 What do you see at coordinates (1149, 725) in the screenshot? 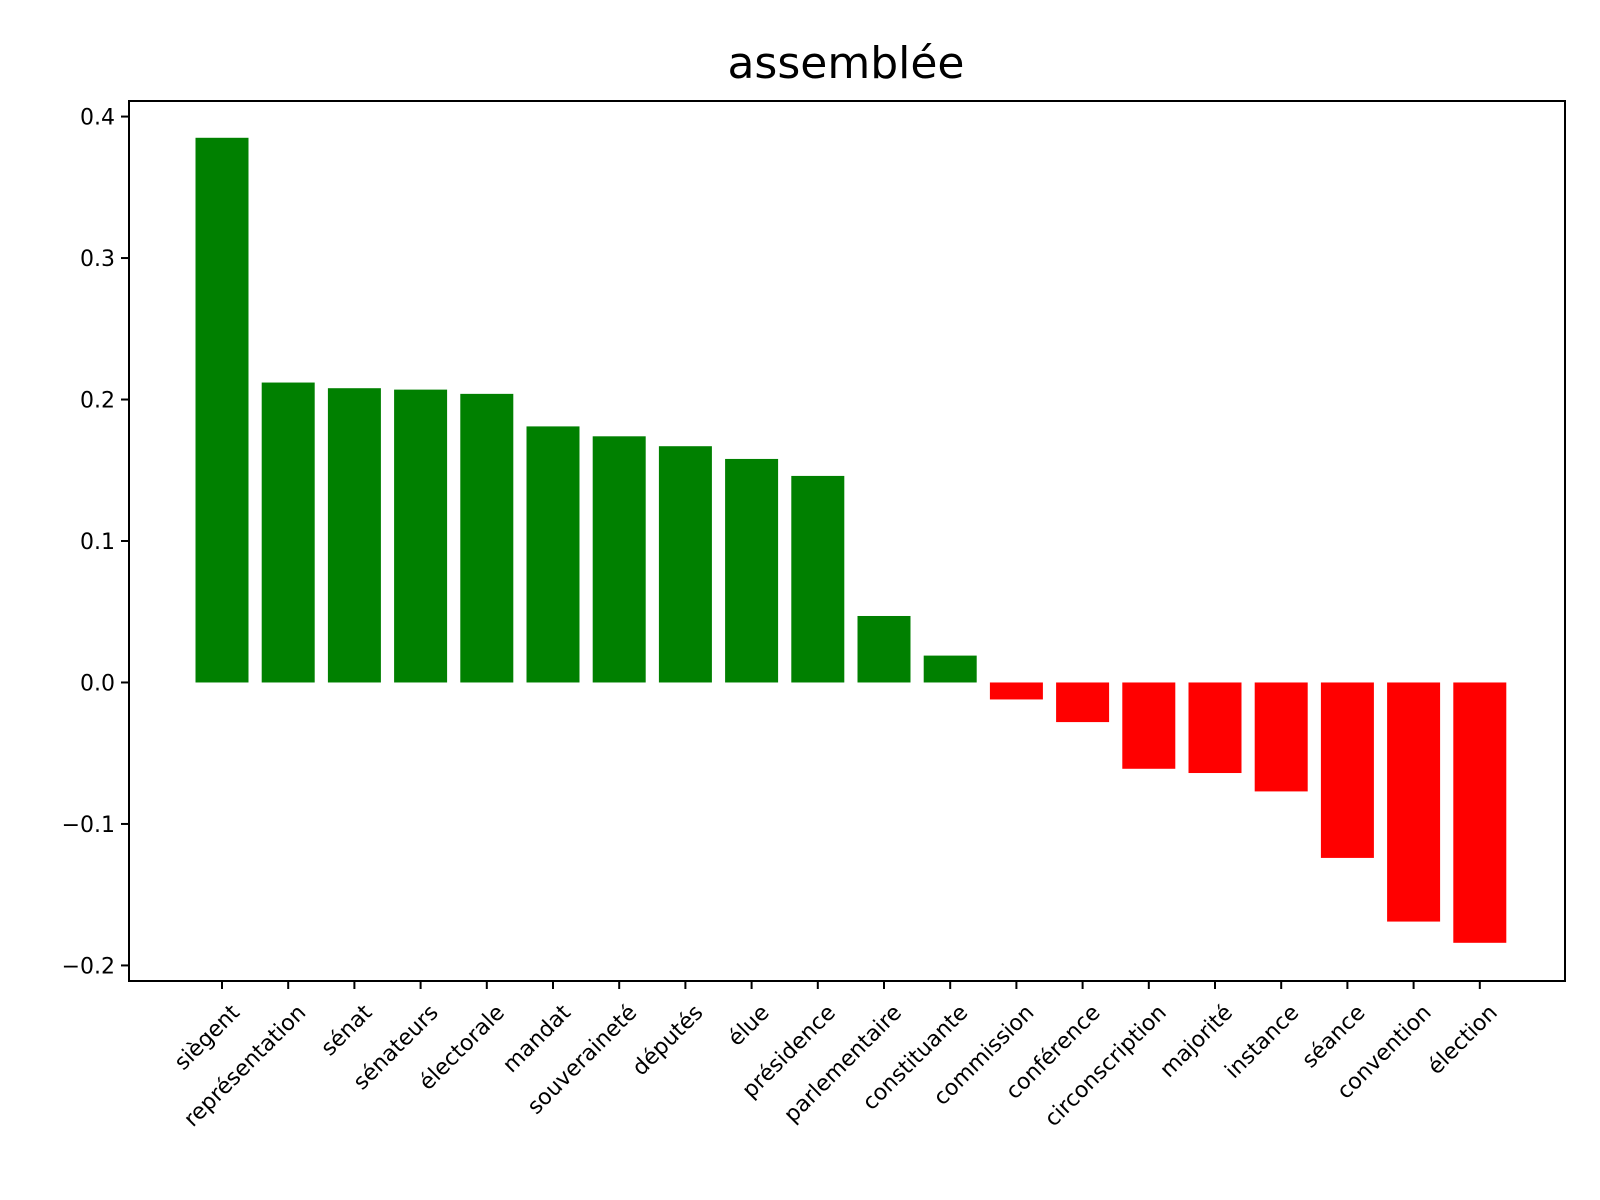
I see `bar-circonscription` at bounding box center [1149, 725].